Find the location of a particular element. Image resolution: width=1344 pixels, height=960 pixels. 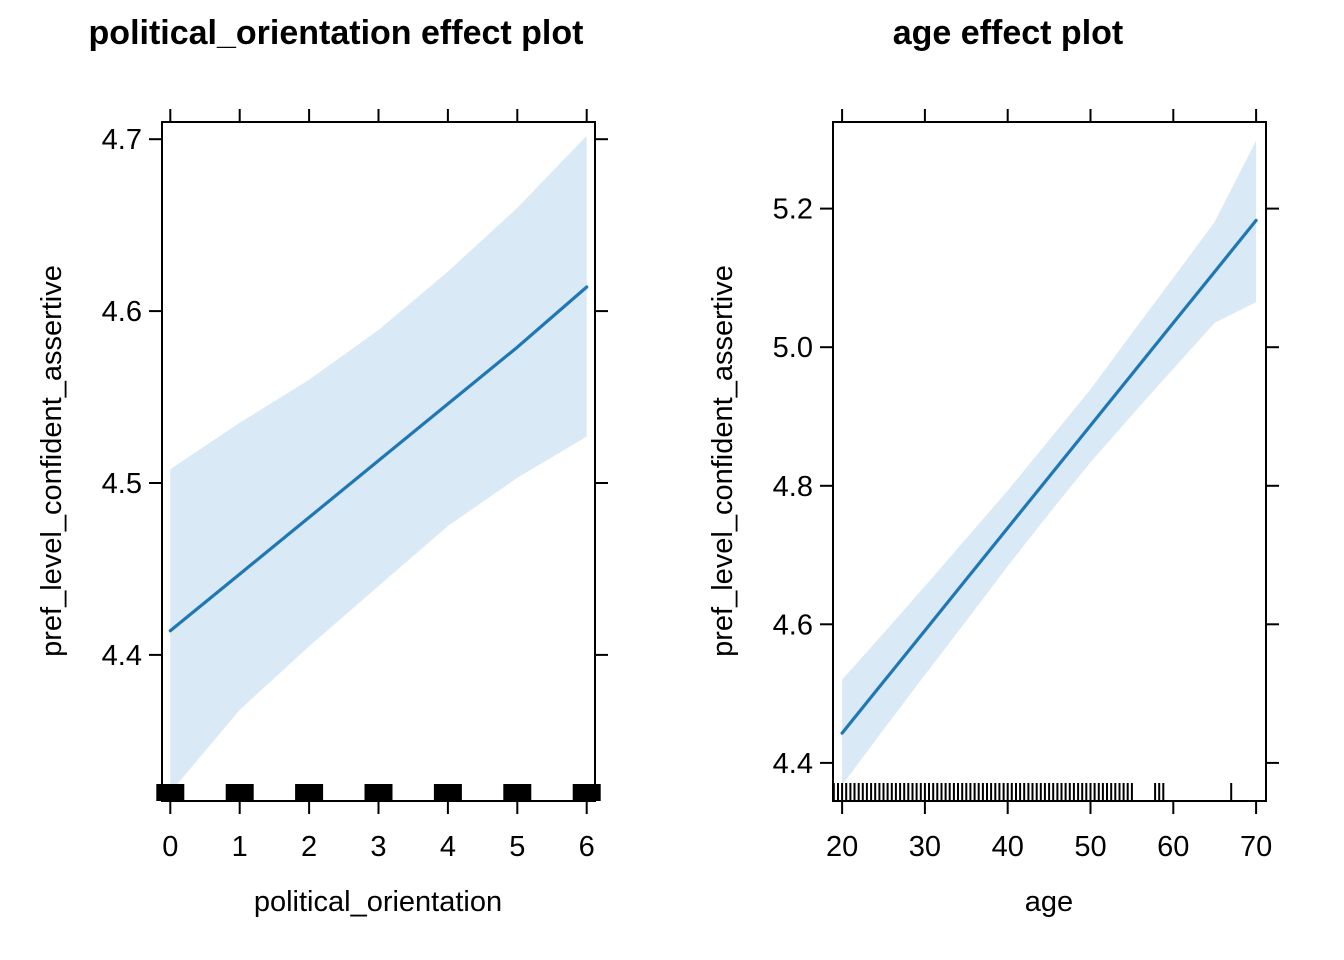

x-tick-label: 3 is located at coordinates (378, 847).